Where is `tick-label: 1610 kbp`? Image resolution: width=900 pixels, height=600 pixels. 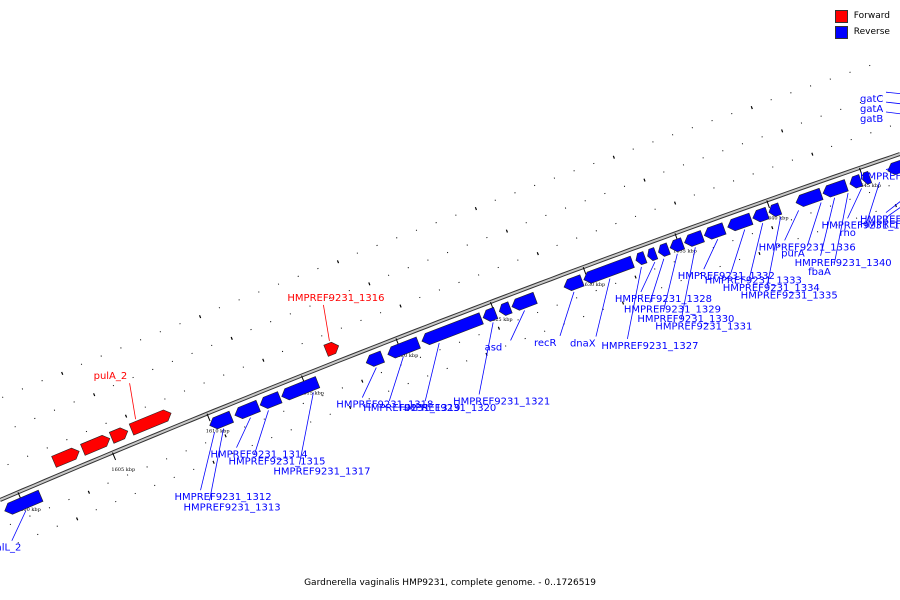
tick-label: 1610 kbp is located at coordinates (218, 431).